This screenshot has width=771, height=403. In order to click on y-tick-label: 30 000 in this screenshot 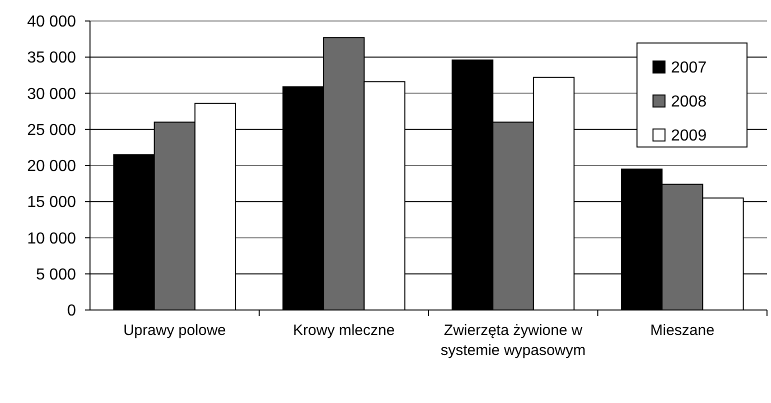, I will do `click(51, 94)`.